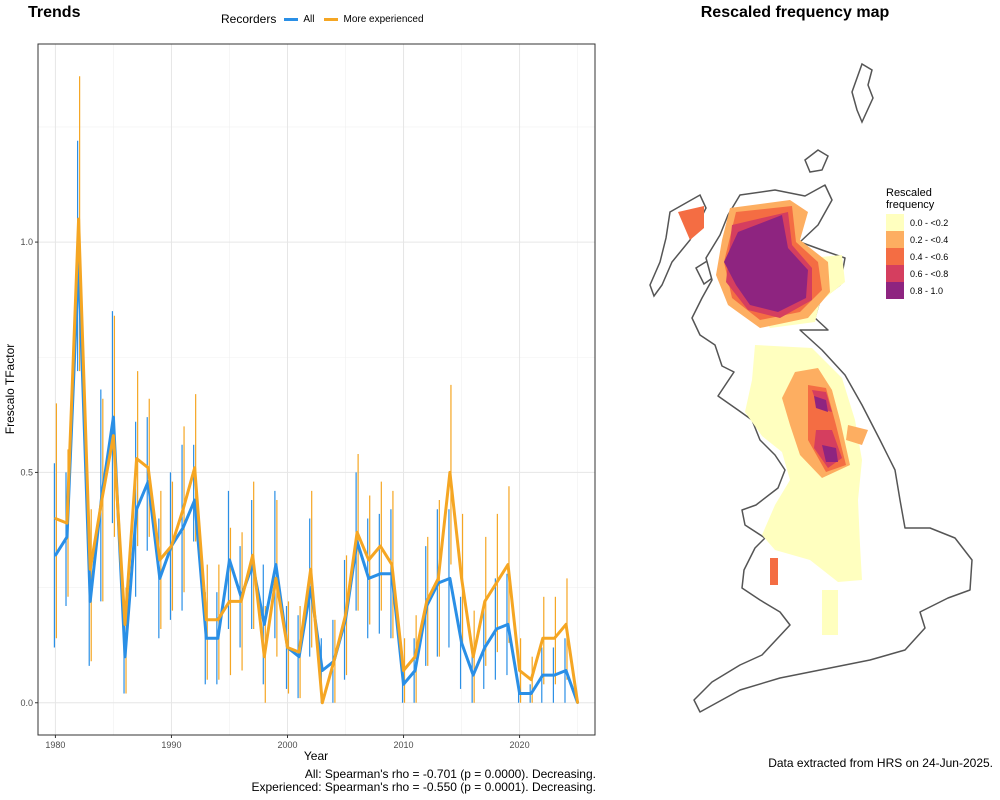  Describe the element at coordinates (26, 472) in the screenshot. I see `y-tick-label: 0.5` at that location.